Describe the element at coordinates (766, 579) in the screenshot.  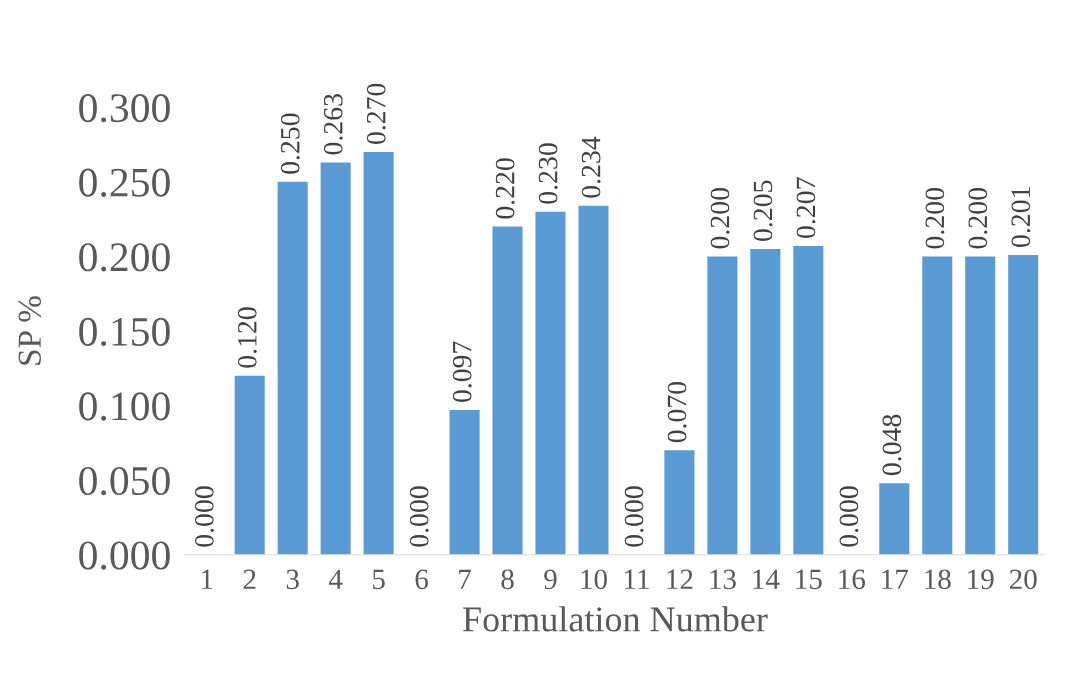
I see `x-tick-label: 14` at that location.